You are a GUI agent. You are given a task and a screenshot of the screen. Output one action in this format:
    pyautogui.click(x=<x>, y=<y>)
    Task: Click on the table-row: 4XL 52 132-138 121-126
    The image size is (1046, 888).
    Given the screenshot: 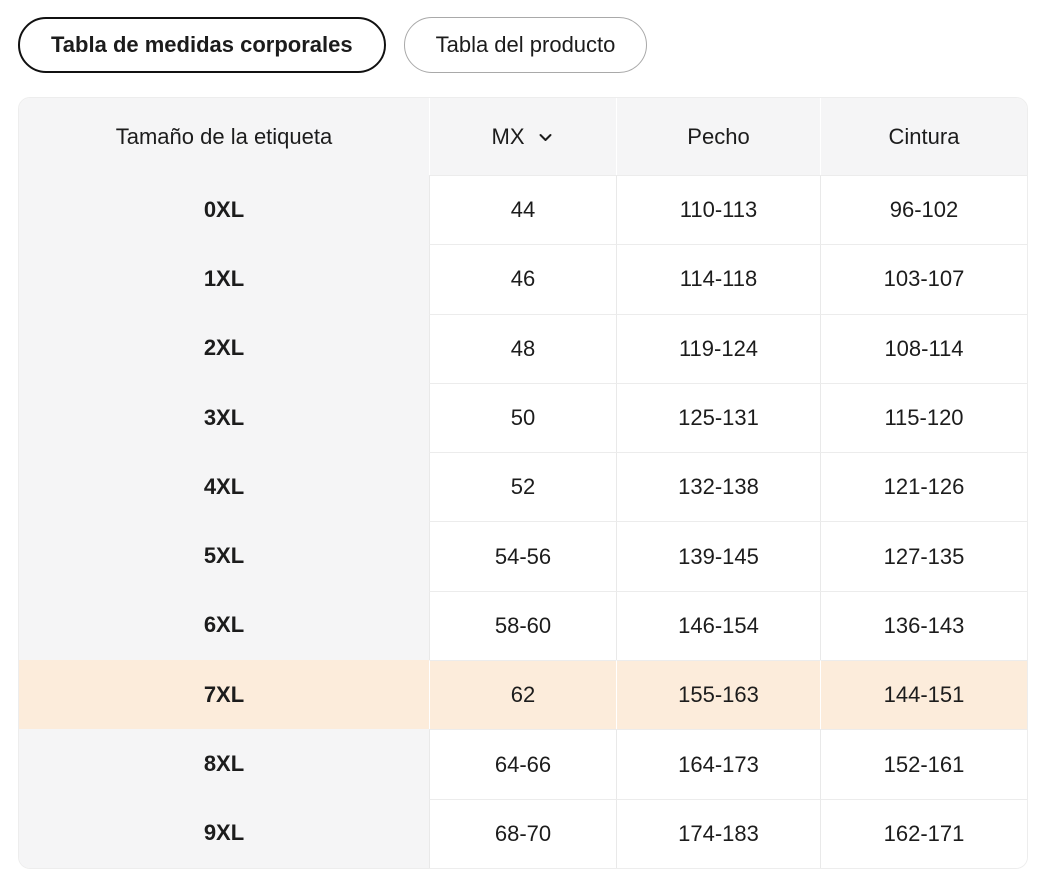 What is the action you would take?
    pyautogui.click(x=523, y=487)
    